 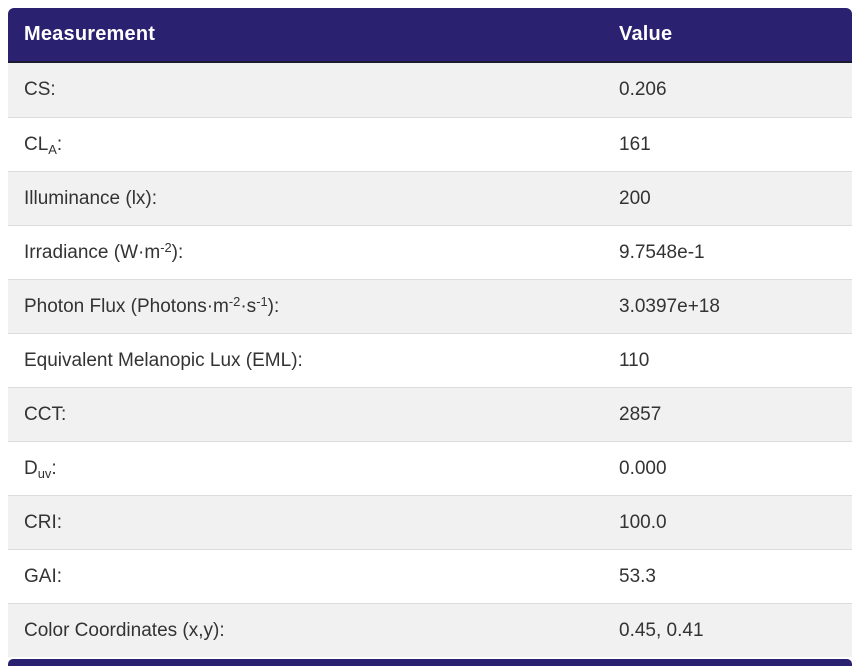 What do you see at coordinates (306, 576) in the screenshot?
I see `measurement-label: GAI:` at bounding box center [306, 576].